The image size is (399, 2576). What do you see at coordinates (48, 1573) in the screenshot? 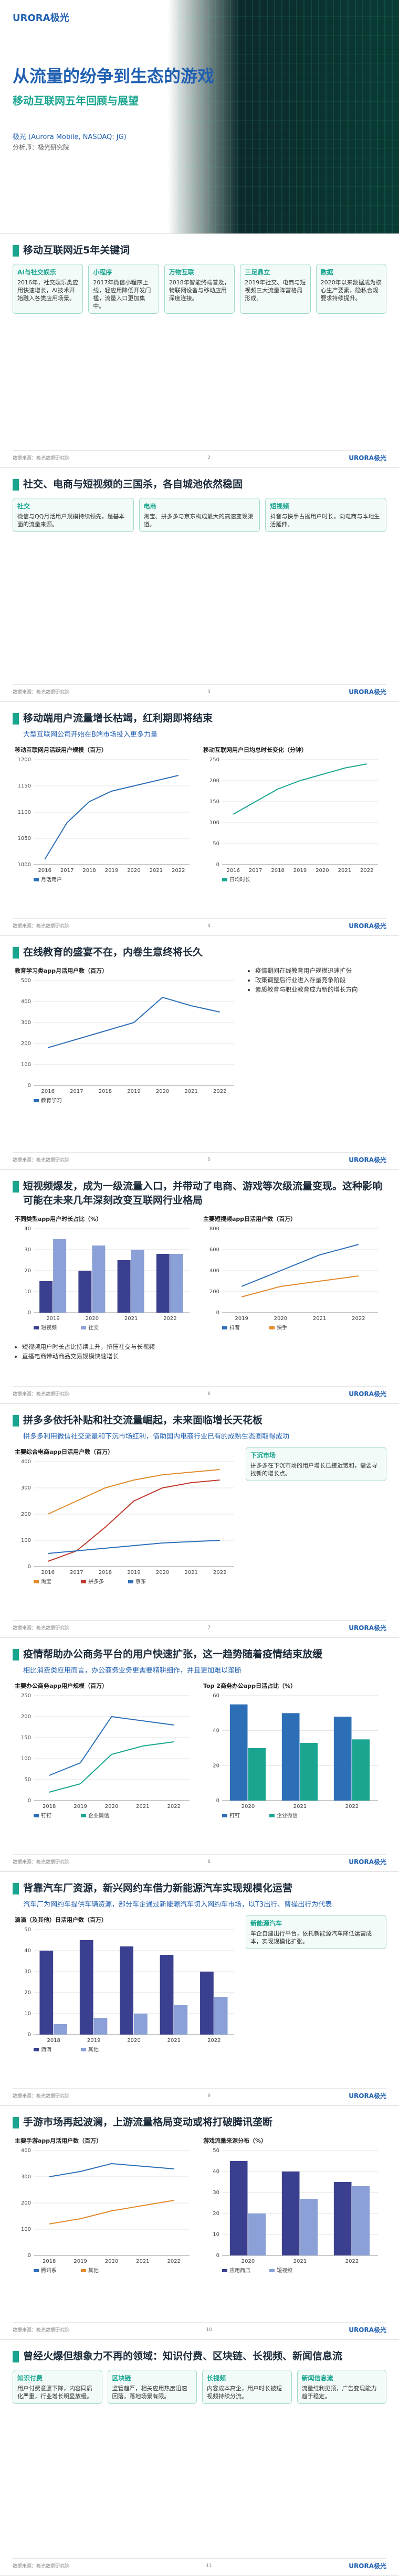
I see `x-tick-label: 2016` at bounding box center [48, 1573].